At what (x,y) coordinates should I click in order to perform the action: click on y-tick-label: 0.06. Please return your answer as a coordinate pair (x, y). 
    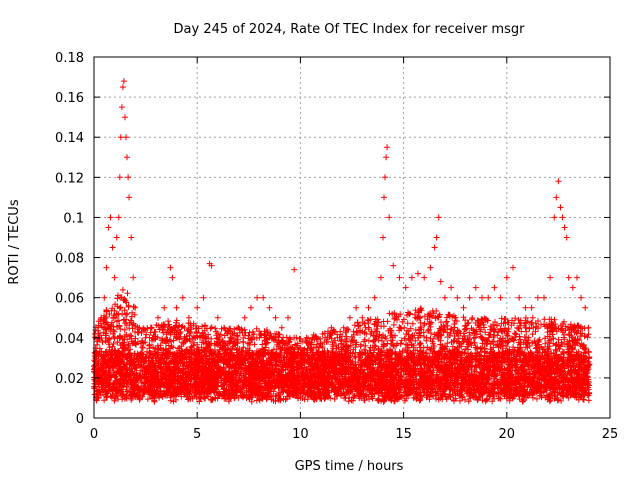
    Looking at the image, I should click on (69, 299).